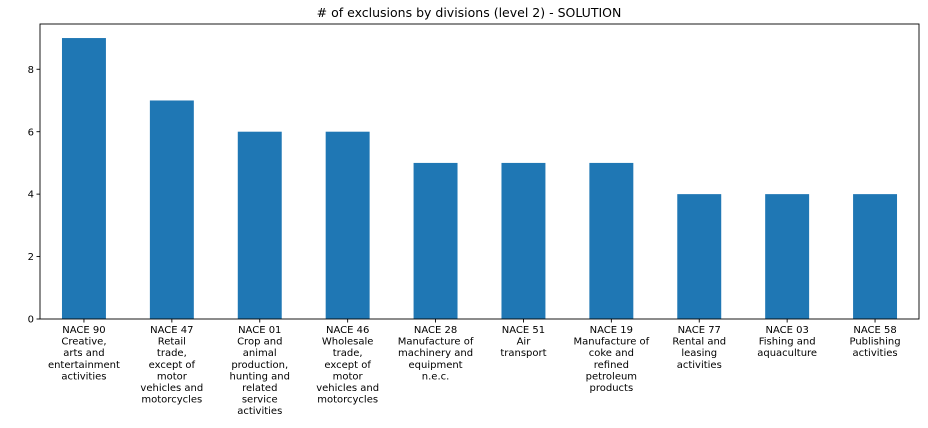 The height and width of the screenshot is (428, 928). Describe the element at coordinates (172, 342) in the screenshot. I see `x-tick-label-line: Retail` at that location.